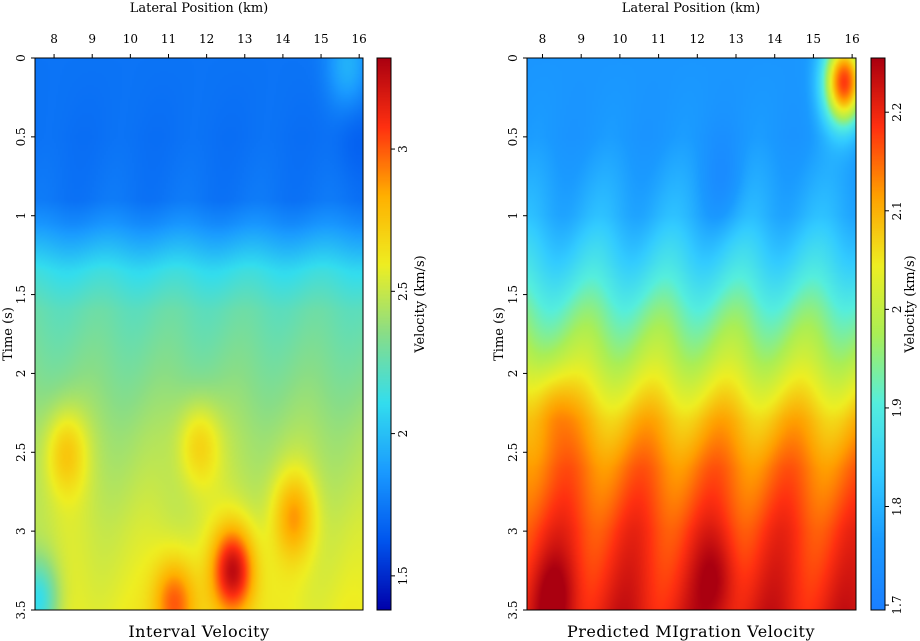 This screenshot has height=641, width=920. Describe the element at coordinates (283, 39) in the screenshot. I see `interval-velocity-x-tick-label: 14` at that location.